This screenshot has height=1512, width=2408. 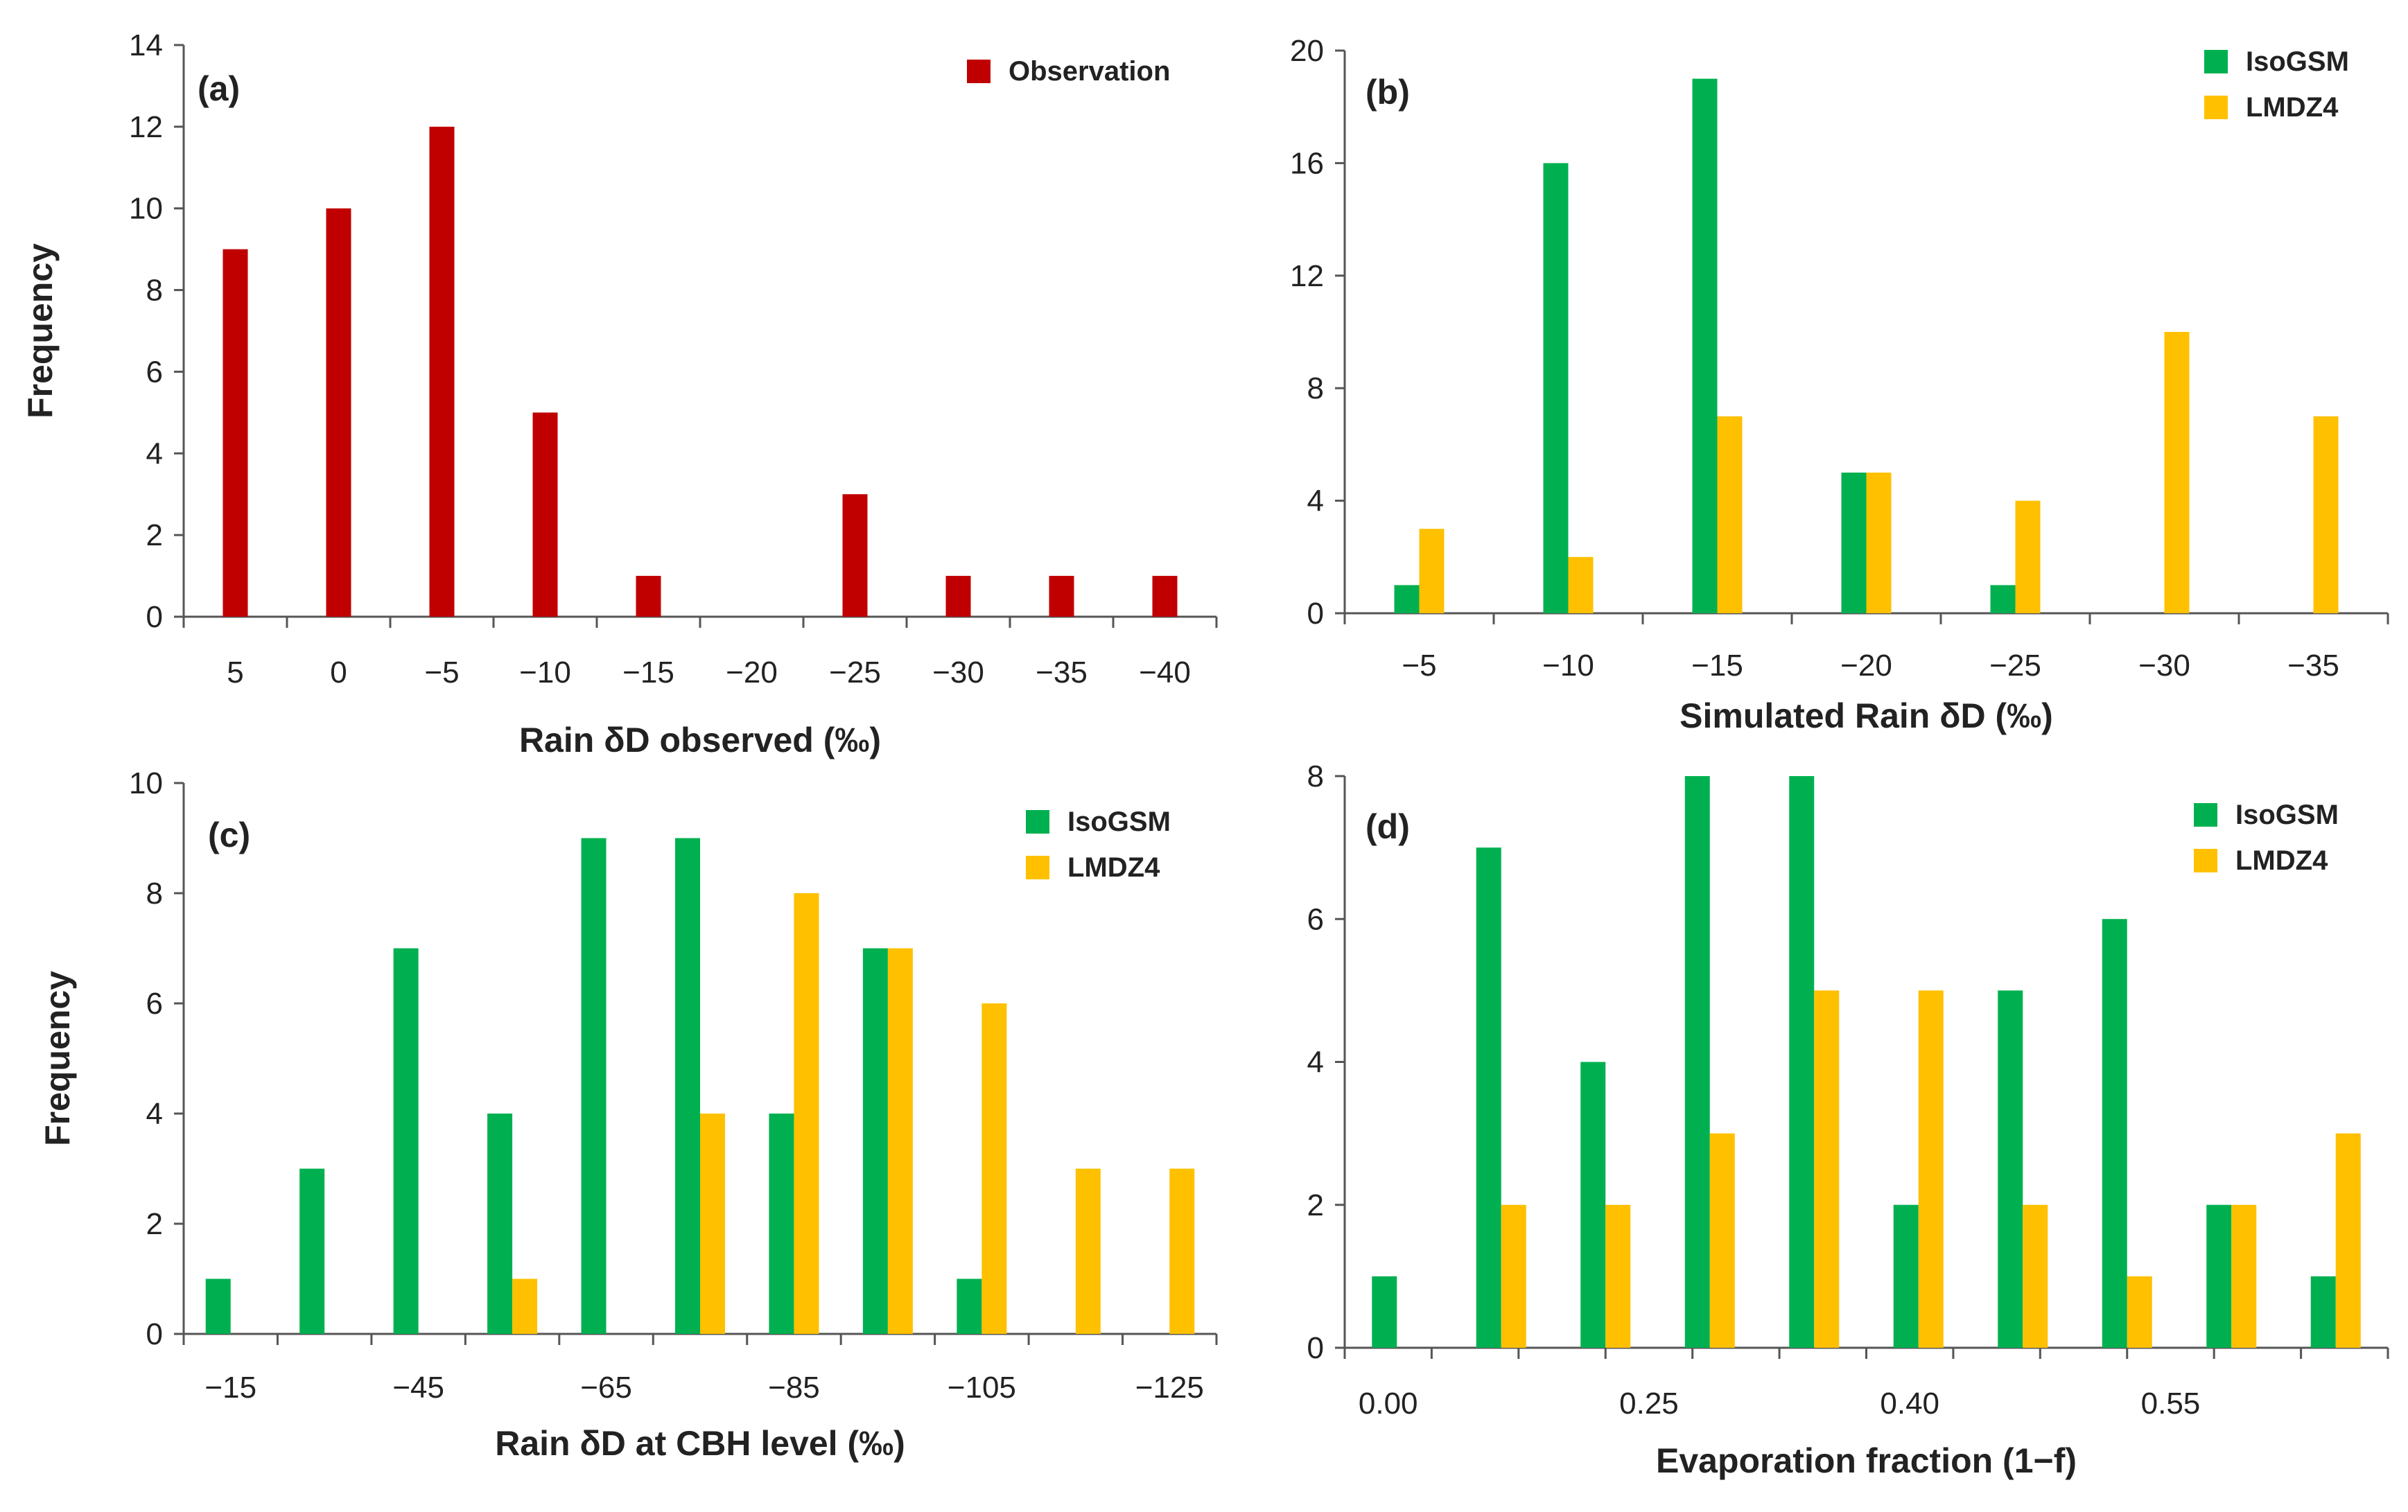 What do you see at coordinates (855, 672) in the screenshot?
I see `x-tick-label: −25` at bounding box center [855, 672].